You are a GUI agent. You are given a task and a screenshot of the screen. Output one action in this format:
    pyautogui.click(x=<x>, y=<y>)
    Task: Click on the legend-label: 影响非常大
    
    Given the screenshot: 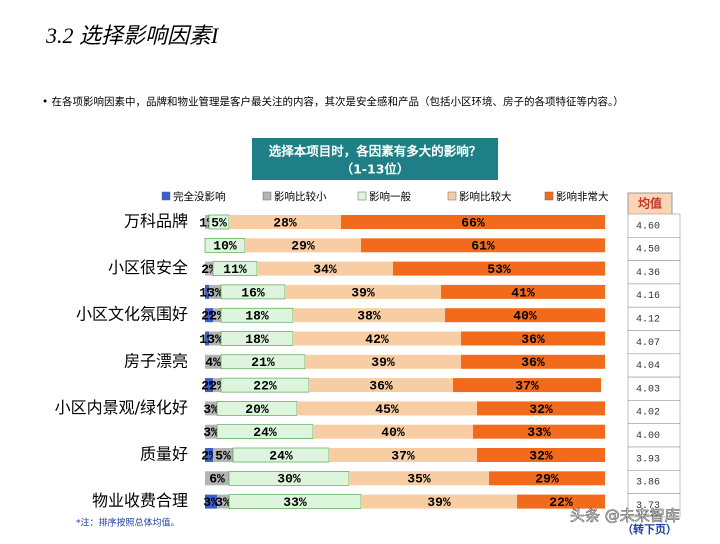 What is the action you would take?
    pyautogui.click(x=582, y=196)
    